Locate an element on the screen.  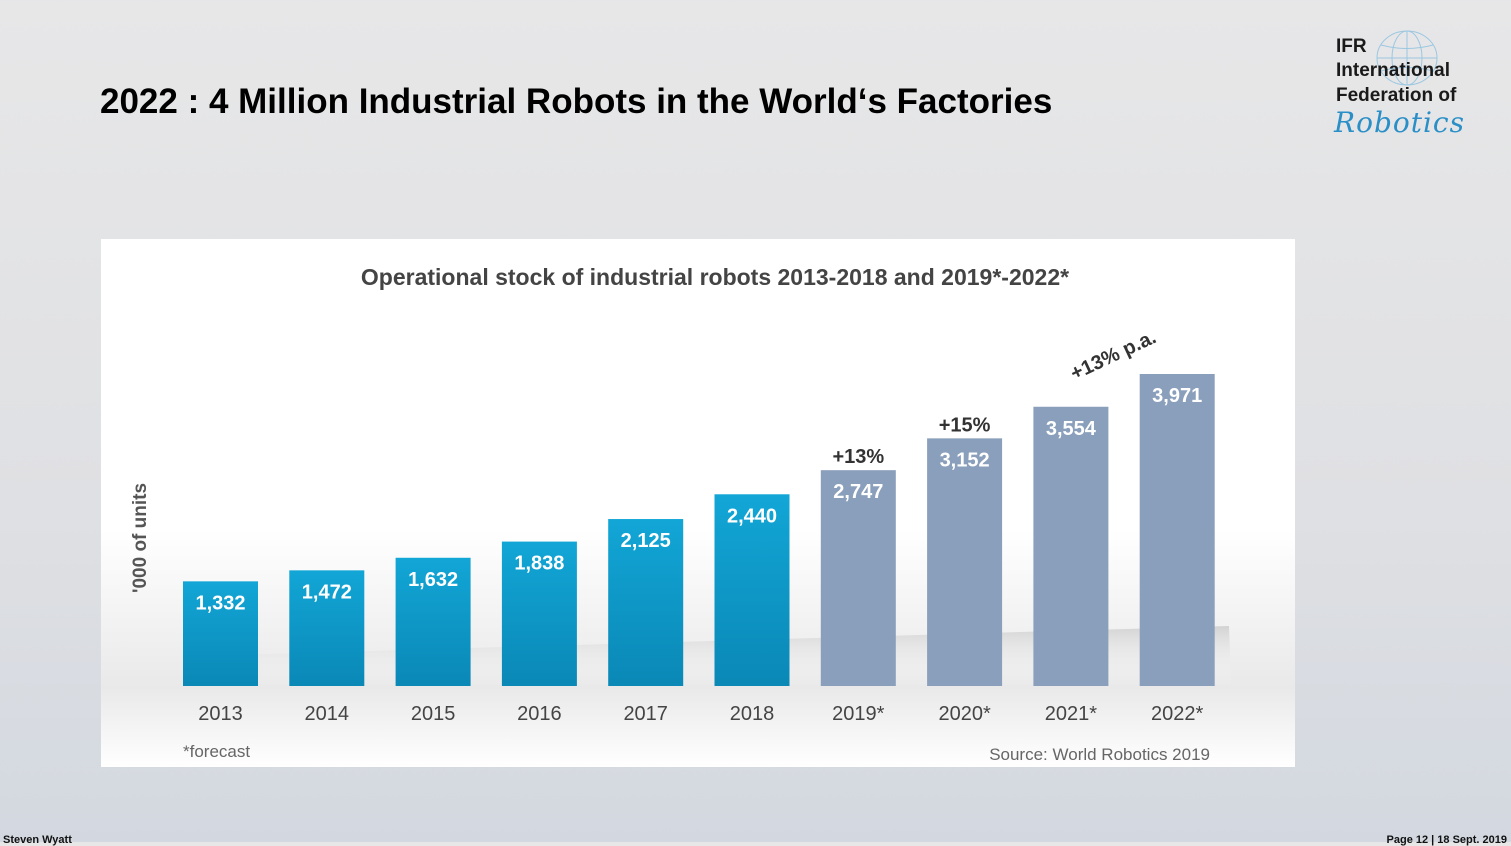
bar-2015 is located at coordinates (433, 621).